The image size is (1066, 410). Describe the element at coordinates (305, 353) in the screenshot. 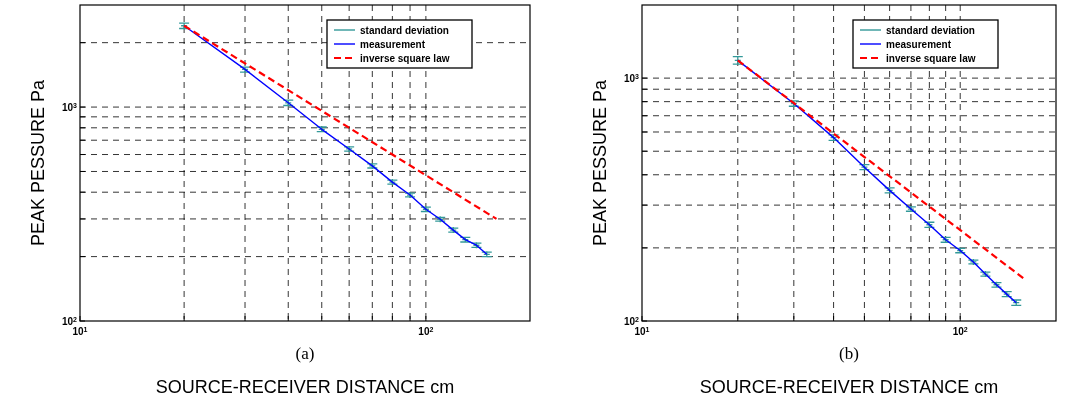

I see `text: (a)` at that location.